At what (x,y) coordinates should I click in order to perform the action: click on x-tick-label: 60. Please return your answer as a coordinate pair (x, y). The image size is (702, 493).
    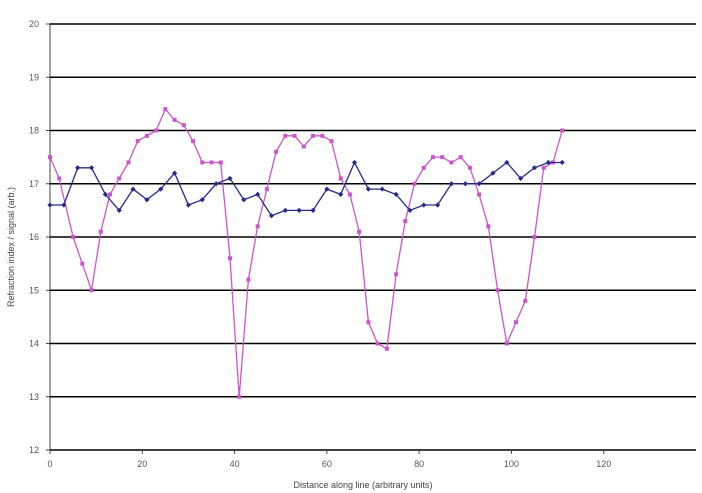
    Looking at the image, I should click on (327, 464).